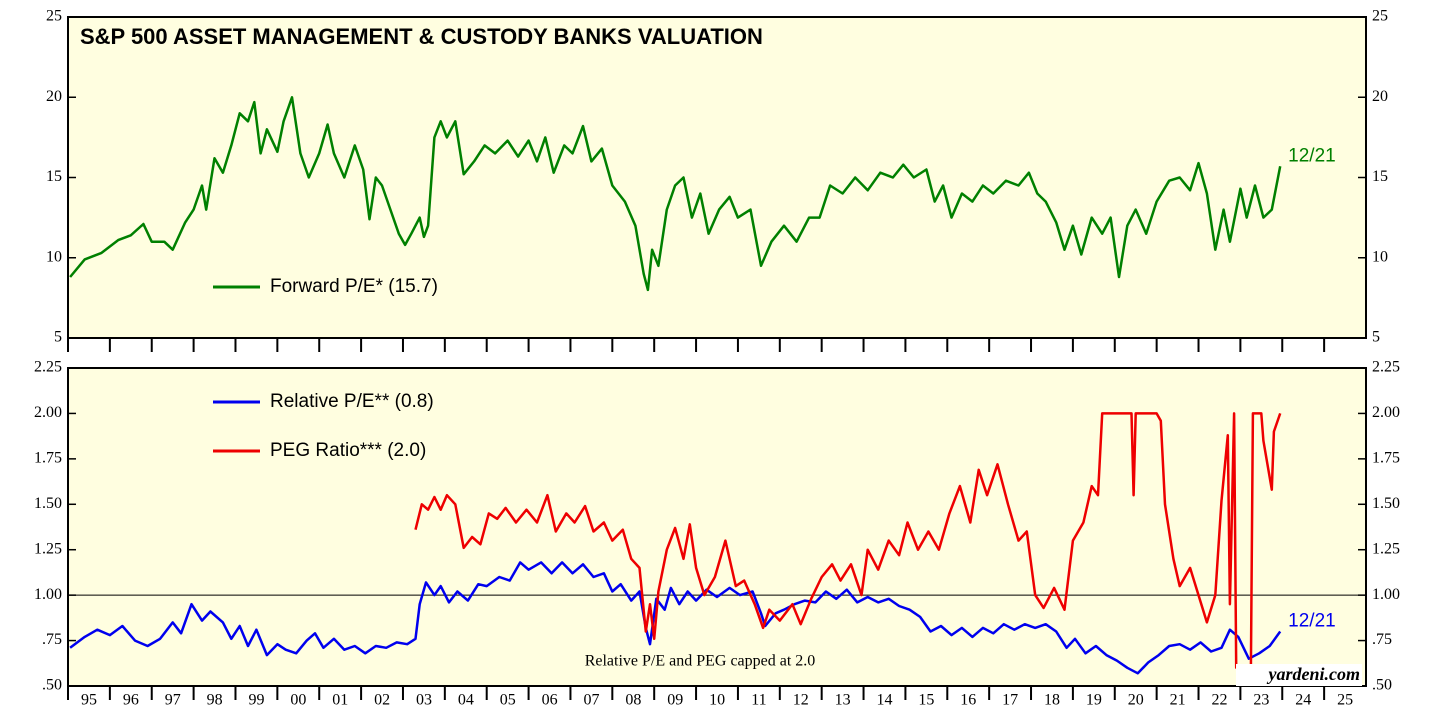  Describe the element at coordinates (215, 700) in the screenshot. I see `x-tick-label: 98` at that location.